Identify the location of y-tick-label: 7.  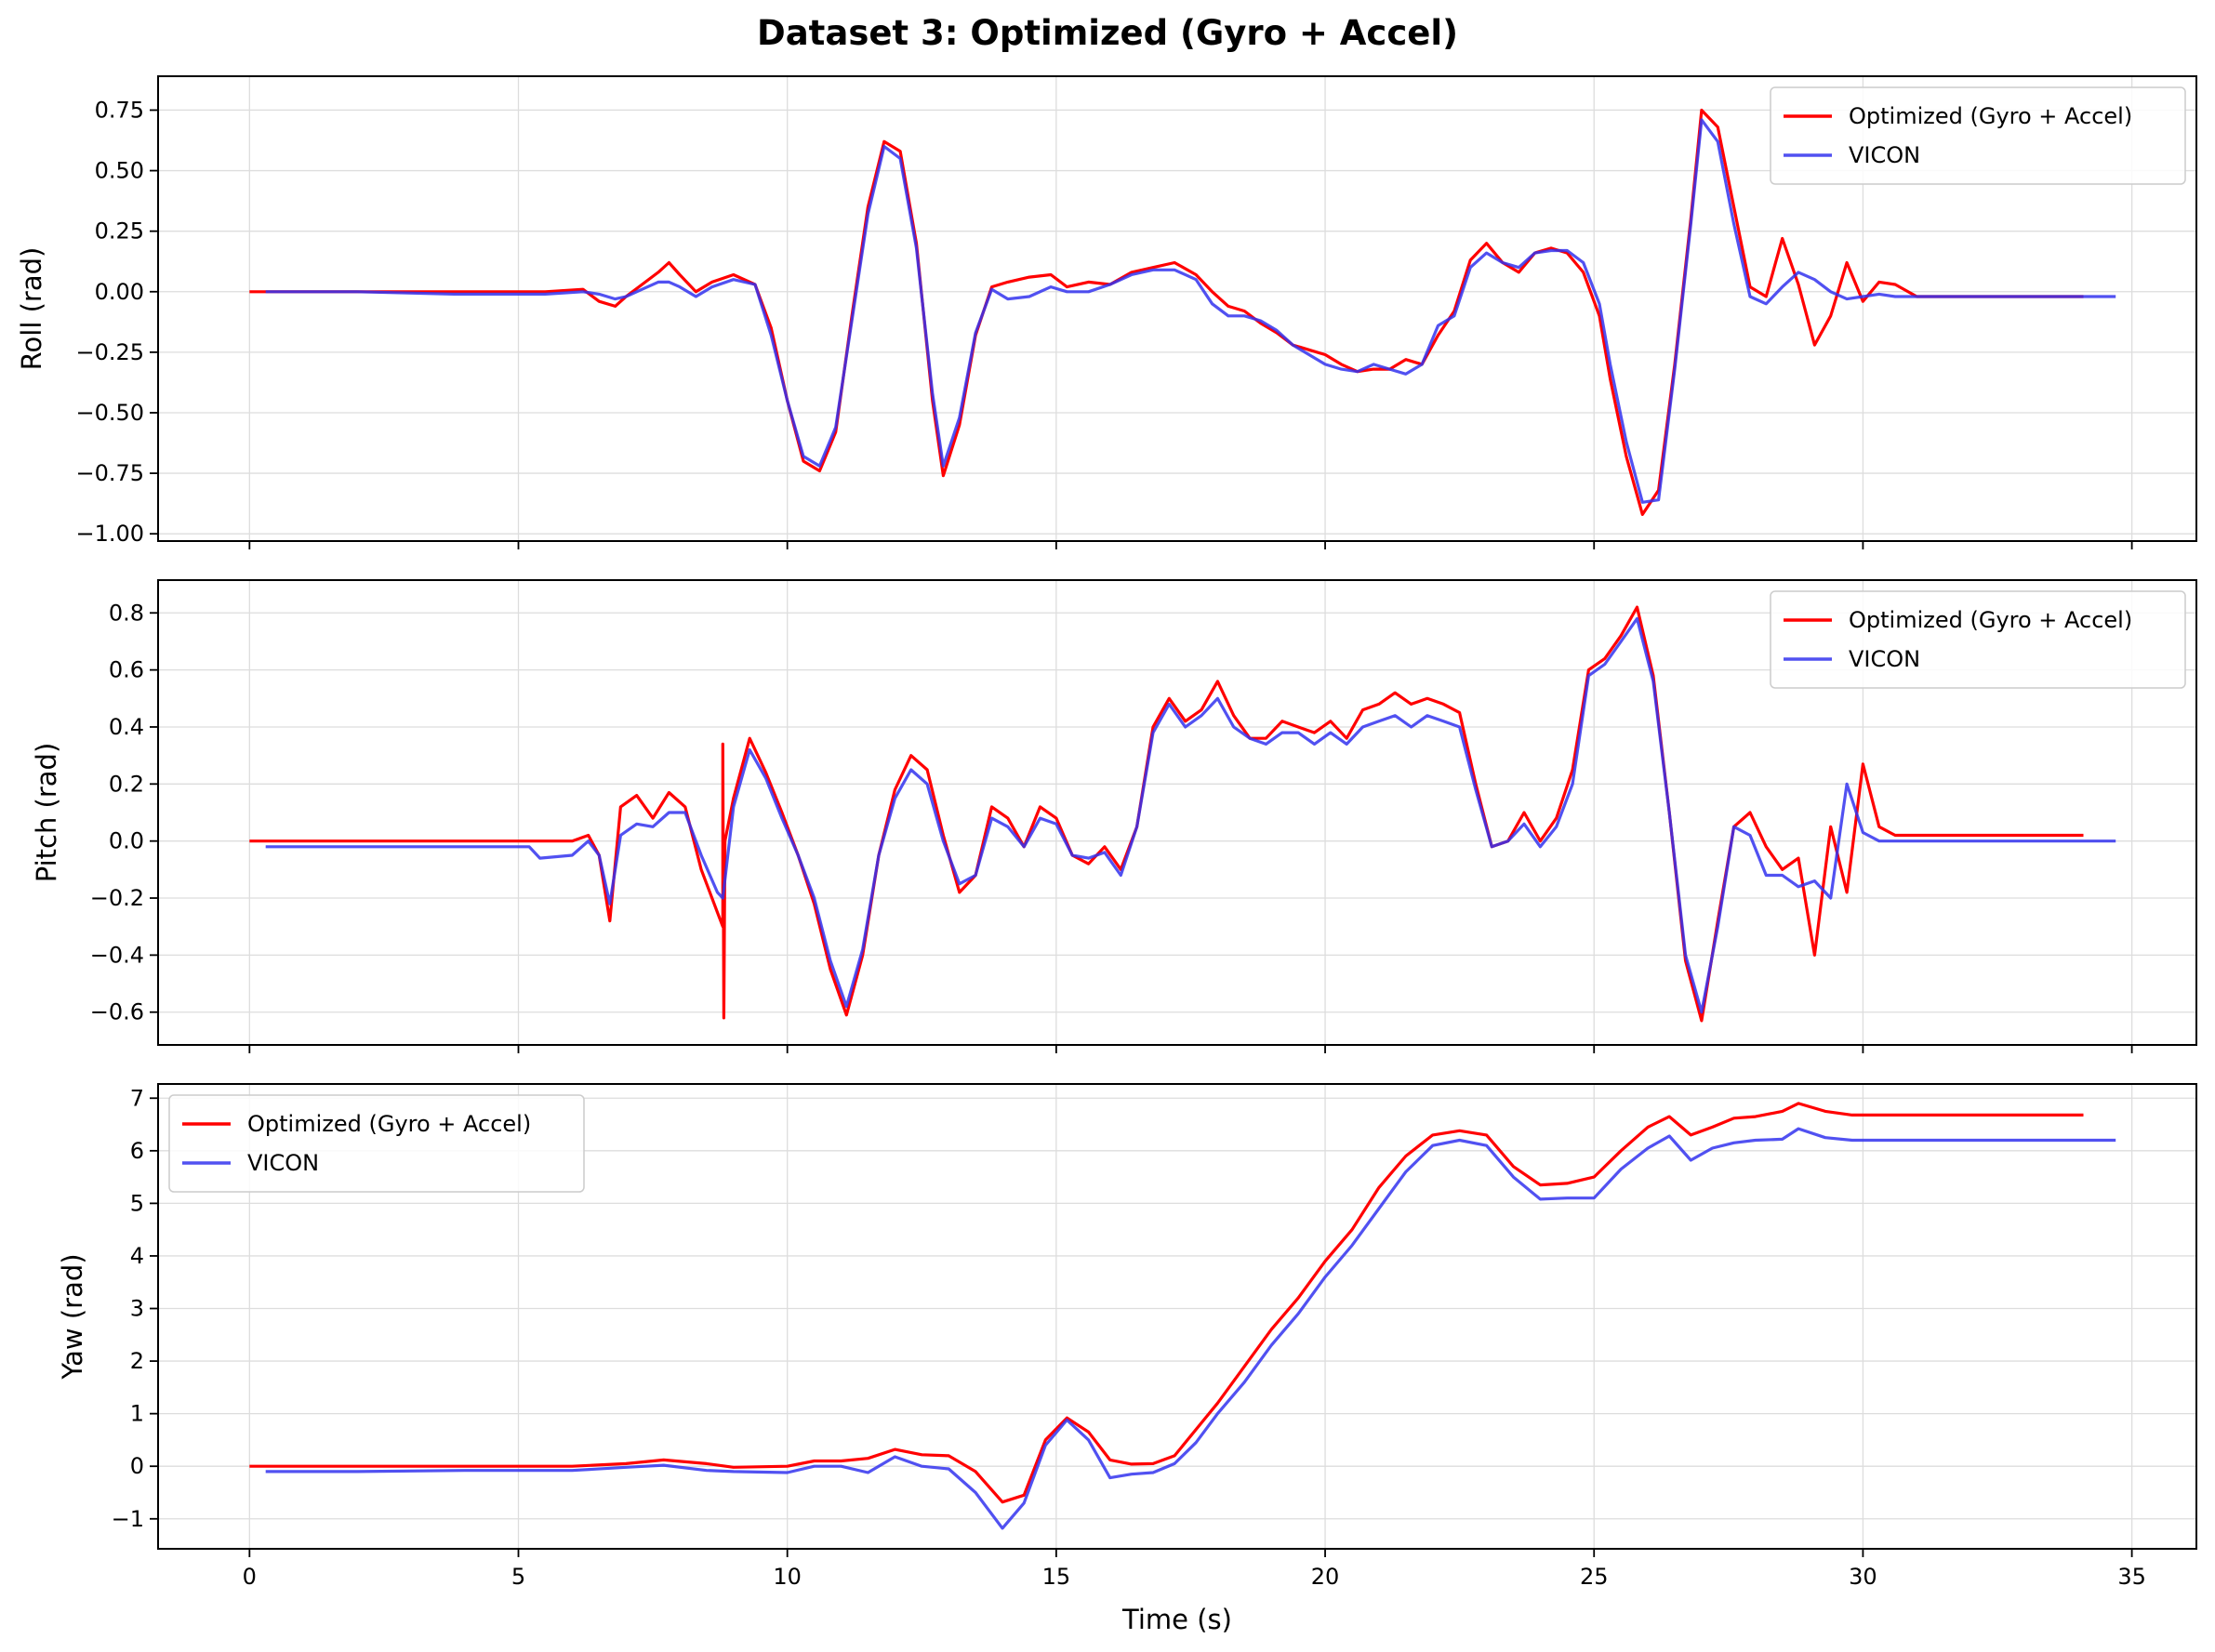
(137, 1098).